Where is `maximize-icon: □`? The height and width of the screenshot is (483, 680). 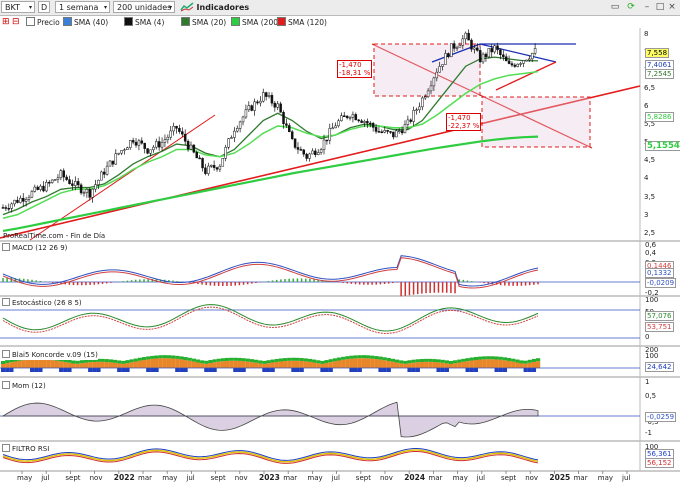 maximize-icon: □ is located at coordinates (660, 7).